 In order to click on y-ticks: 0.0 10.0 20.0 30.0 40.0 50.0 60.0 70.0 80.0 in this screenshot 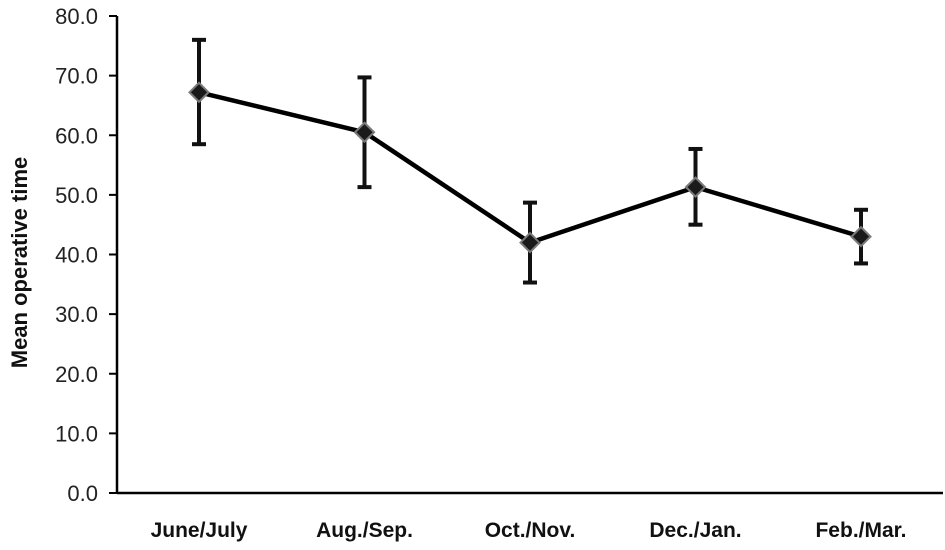, I will do `click(86, 255)`.